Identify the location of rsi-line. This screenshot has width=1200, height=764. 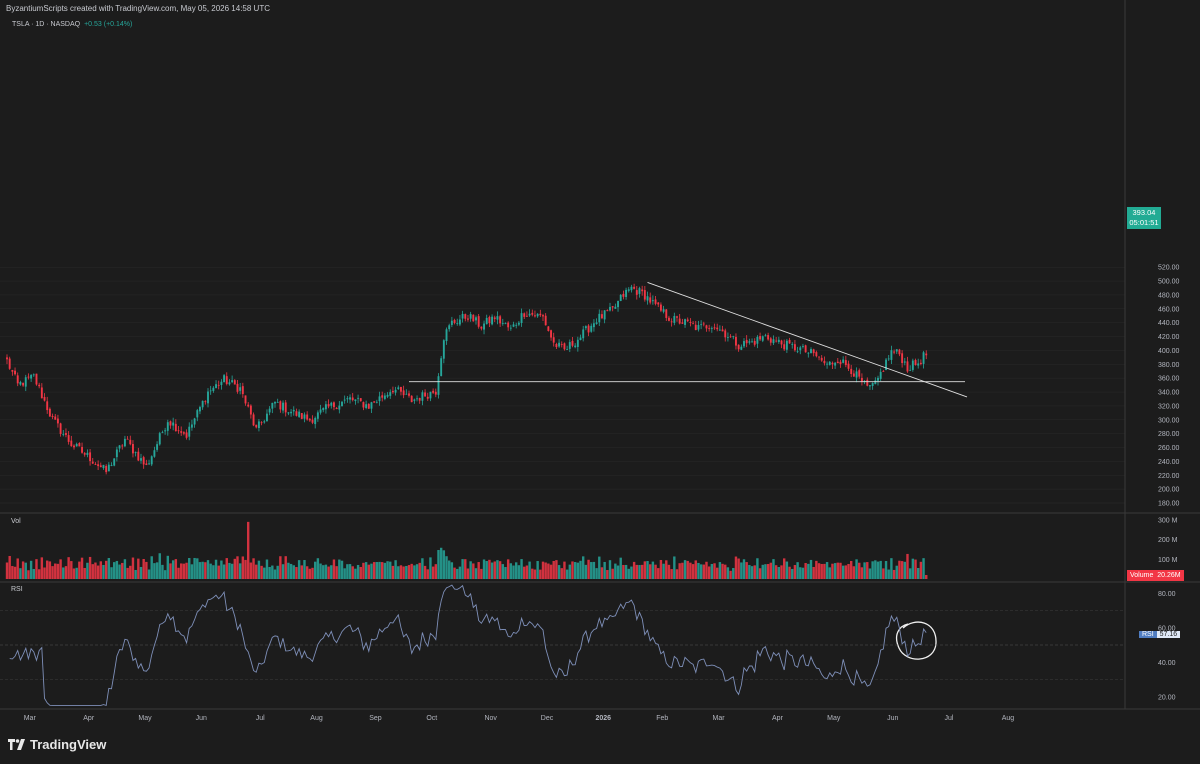
(468, 645).